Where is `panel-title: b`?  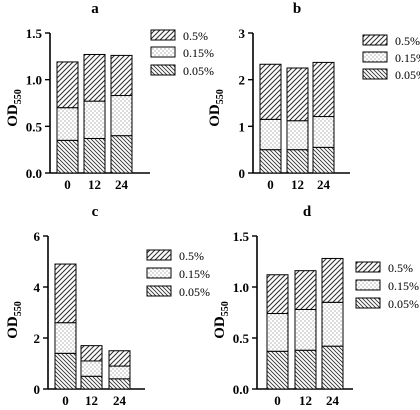 panel-title: b is located at coordinates (297, 9).